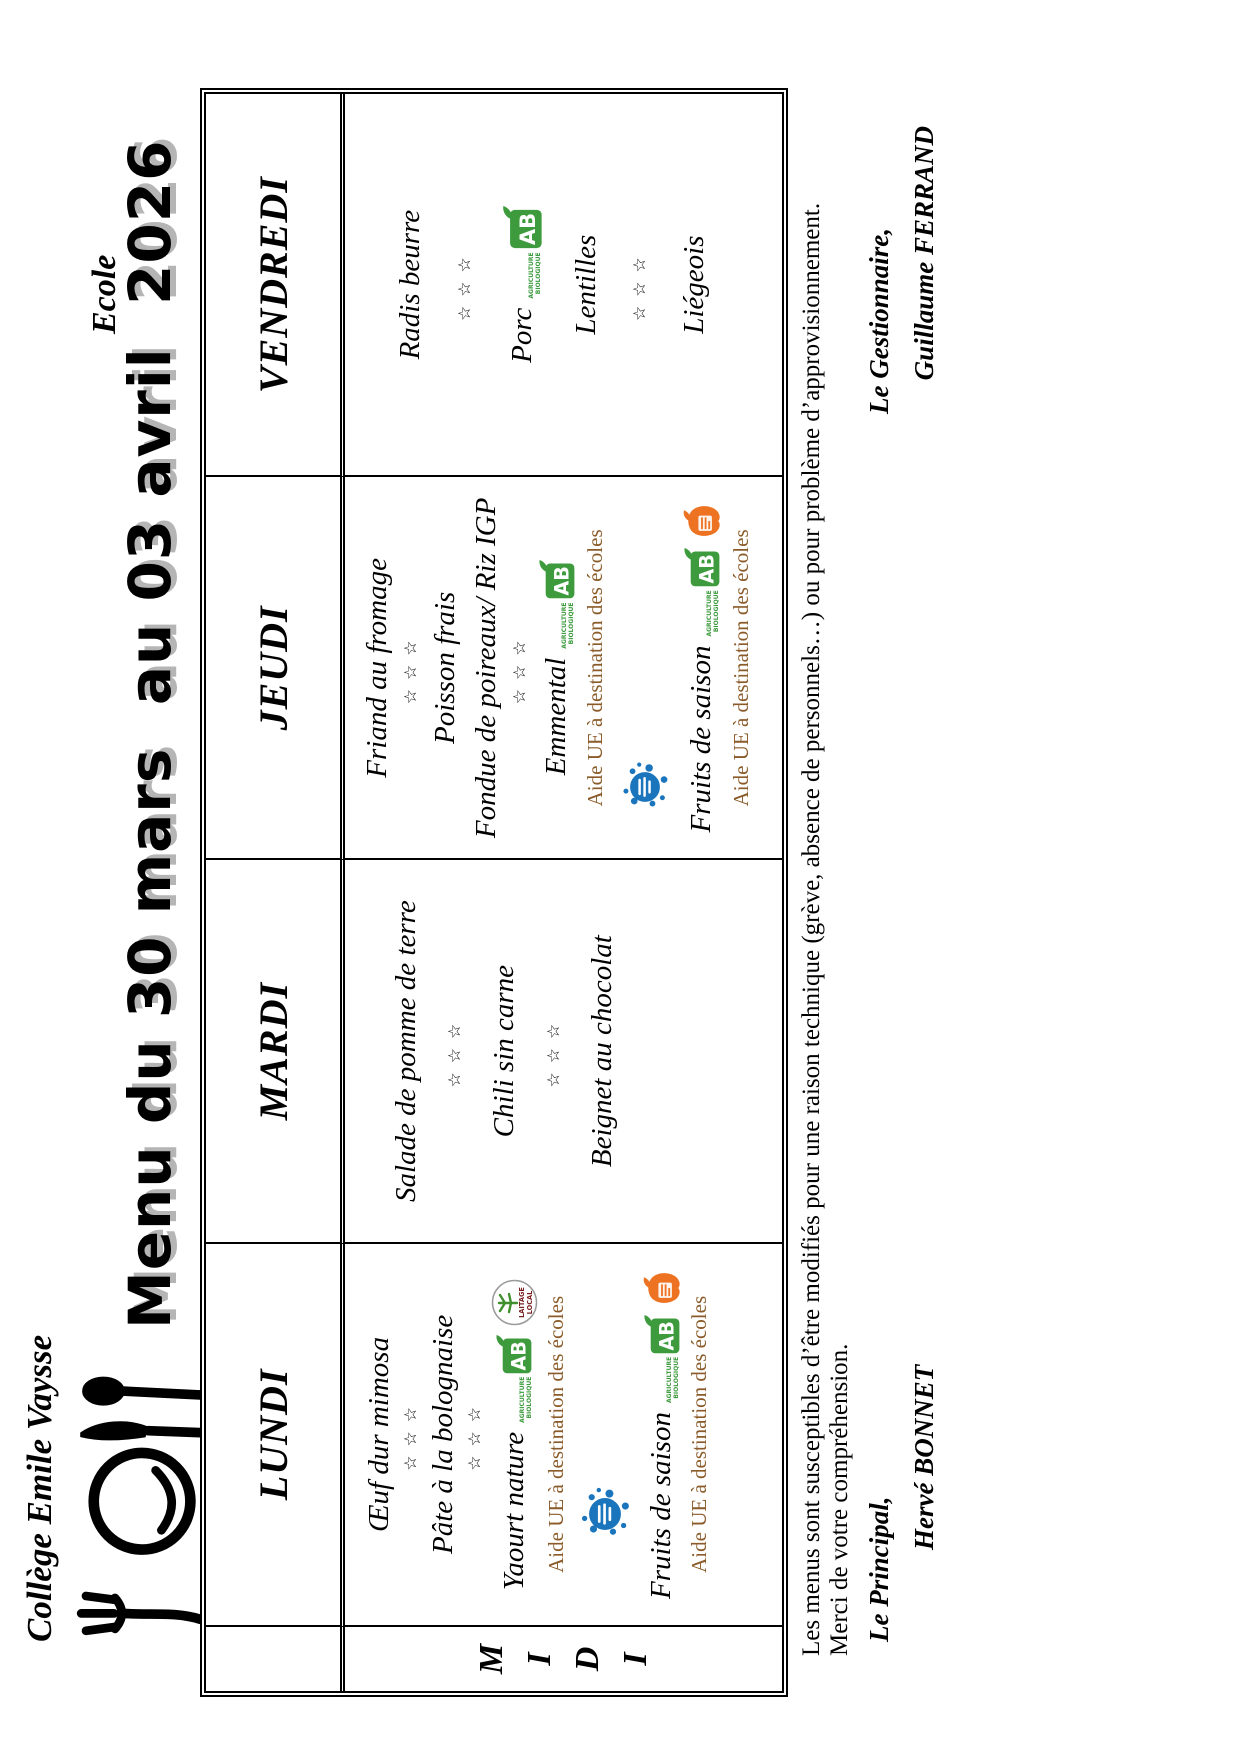 The width and height of the screenshot is (1240, 1754). Describe the element at coordinates (273, 1051) in the screenshot. I see `day-label: MARDI` at that location.